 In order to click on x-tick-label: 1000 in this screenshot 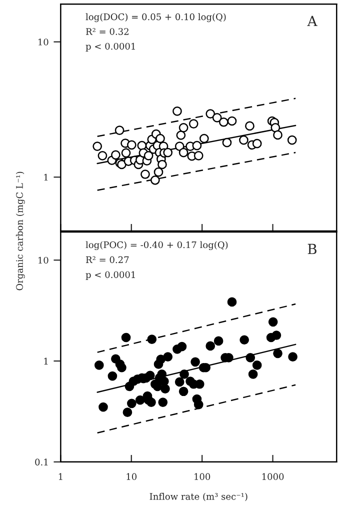, I will do `click(273, 476)`.